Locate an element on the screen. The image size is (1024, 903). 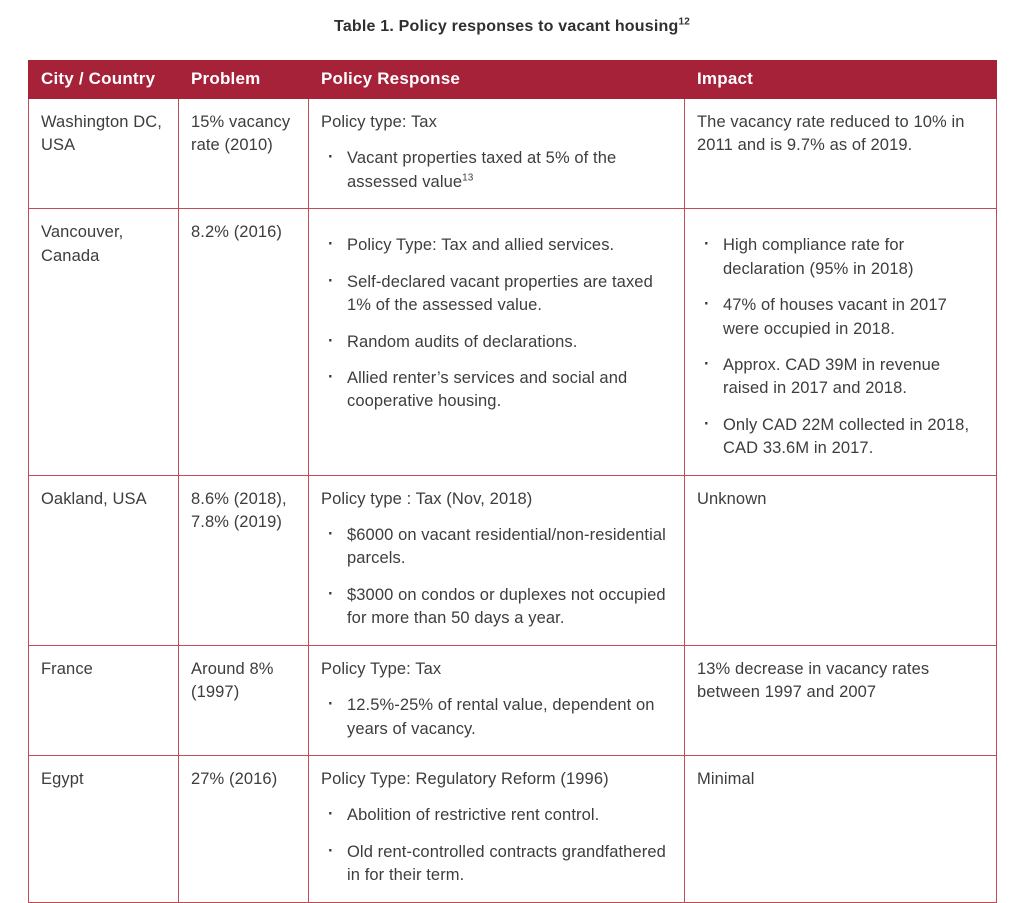
policy-response-cell-bullet: Random audits of declarations. is located at coordinates (496, 342).